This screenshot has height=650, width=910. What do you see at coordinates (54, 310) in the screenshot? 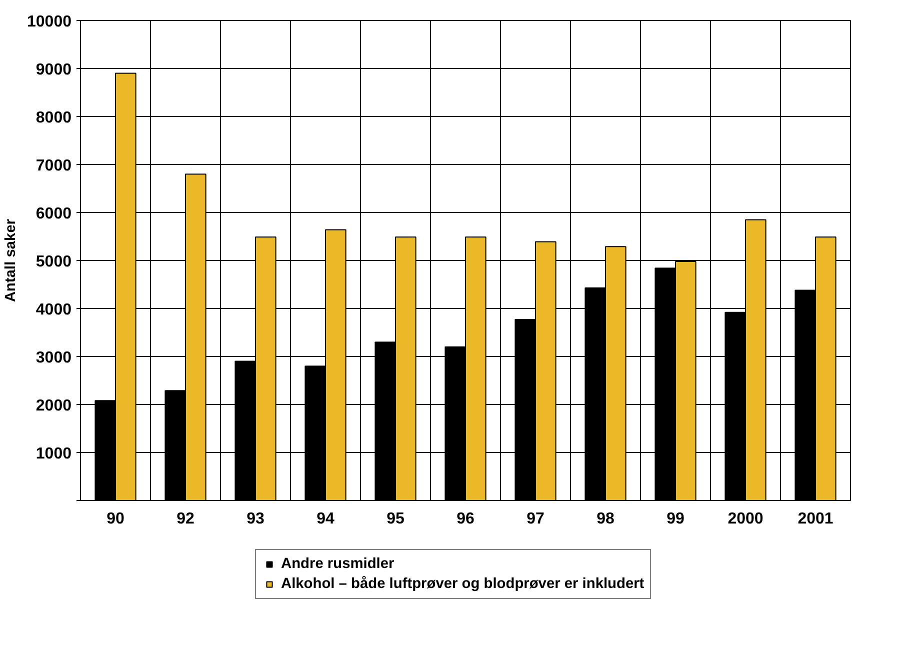
I see `y-tick-label: 4000` at bounding box center [54, 310].